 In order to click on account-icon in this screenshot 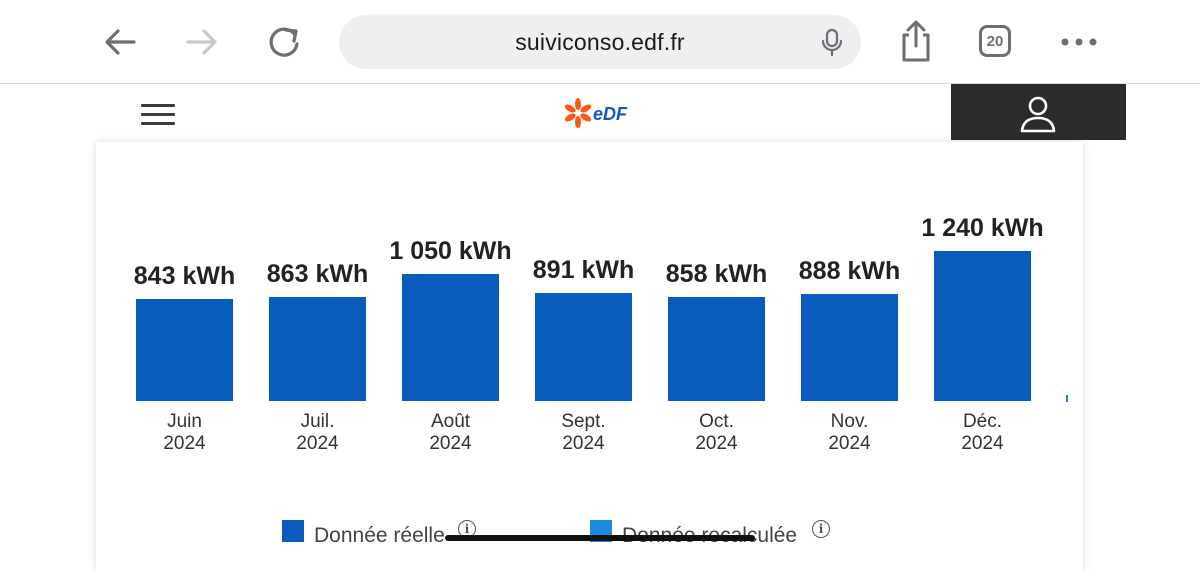, I will do `click(1038, 114)`.